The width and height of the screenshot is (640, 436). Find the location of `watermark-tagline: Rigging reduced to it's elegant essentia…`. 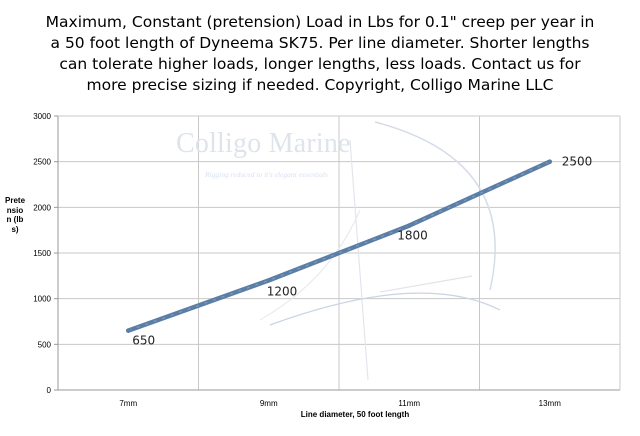

watermark-tagline: Rigging reduced to it's elegant essentia… is located at coordinates (266, 174).